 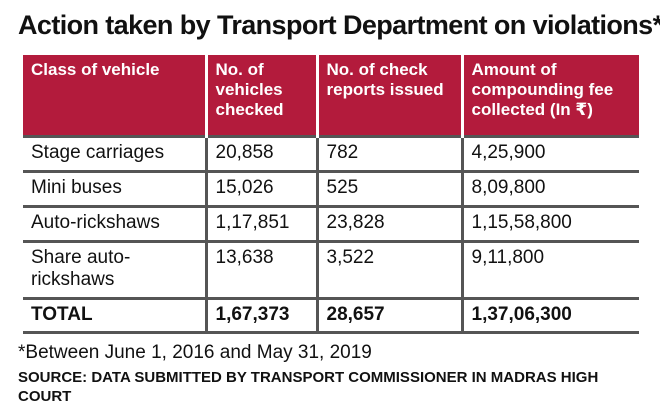 I want to click on row-check-reports: 23,828, so click(x=388, y=223).